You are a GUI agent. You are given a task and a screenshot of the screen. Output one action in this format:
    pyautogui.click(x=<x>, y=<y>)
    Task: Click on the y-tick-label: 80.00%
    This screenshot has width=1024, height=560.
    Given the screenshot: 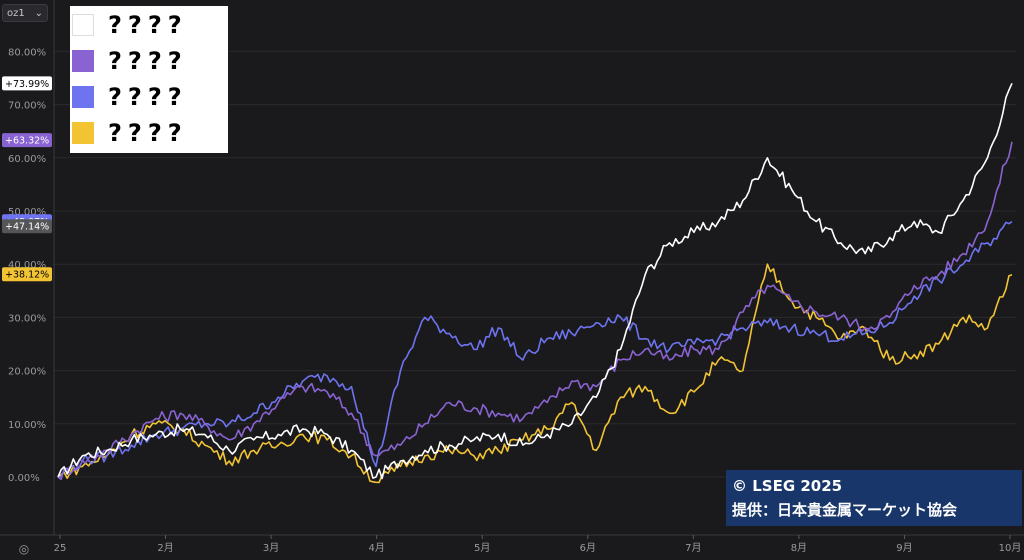 What is the action you would take?
    pyautogui.click(x=27, y=52)
    